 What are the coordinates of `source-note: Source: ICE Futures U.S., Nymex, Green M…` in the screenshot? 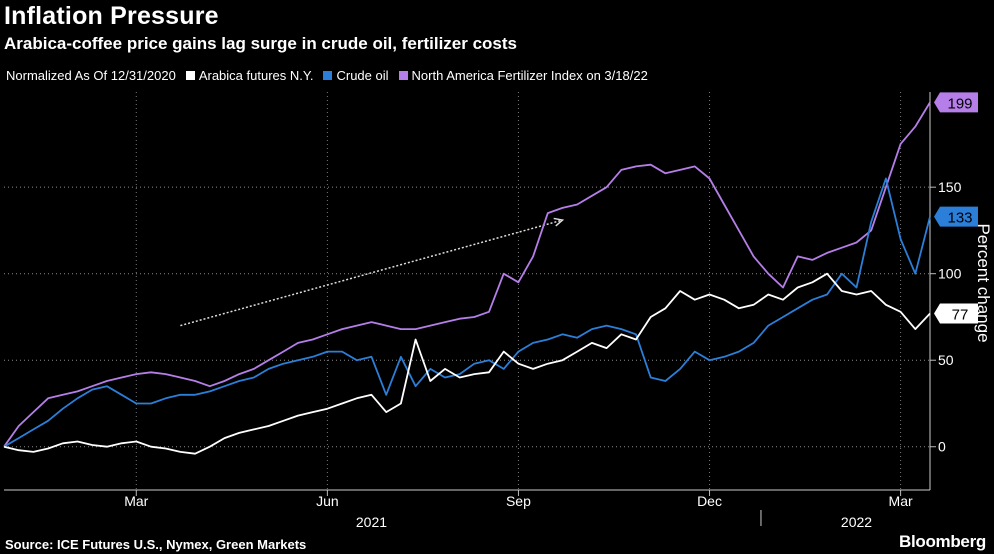 It's located at (156, 544).